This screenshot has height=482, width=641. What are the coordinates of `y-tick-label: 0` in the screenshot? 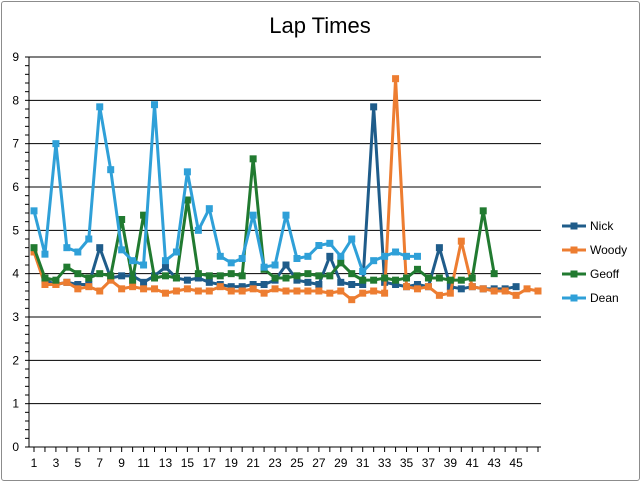 It's located at (15, 447).